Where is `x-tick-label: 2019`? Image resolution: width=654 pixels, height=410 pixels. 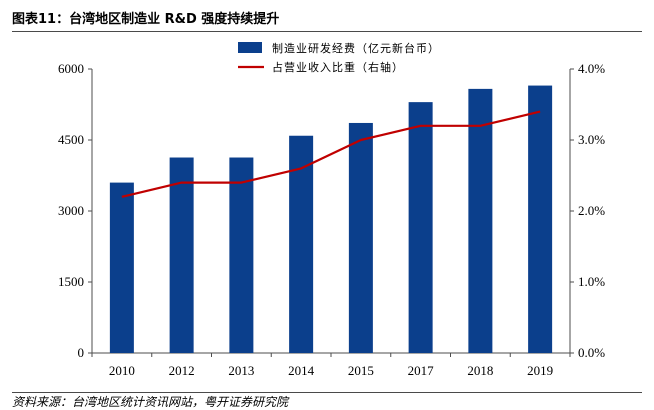 x-tick-label: 2019 is located at coordinates (540, 370).